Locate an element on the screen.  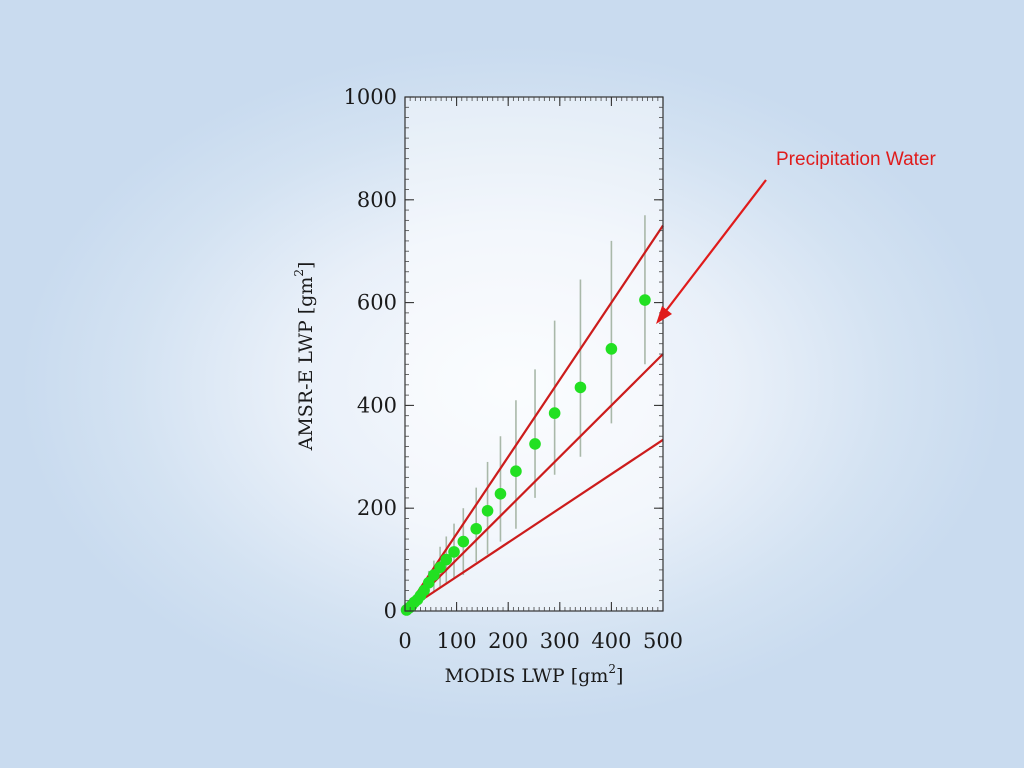
y-tick-label: 800 is located at coordinates (377, 200).